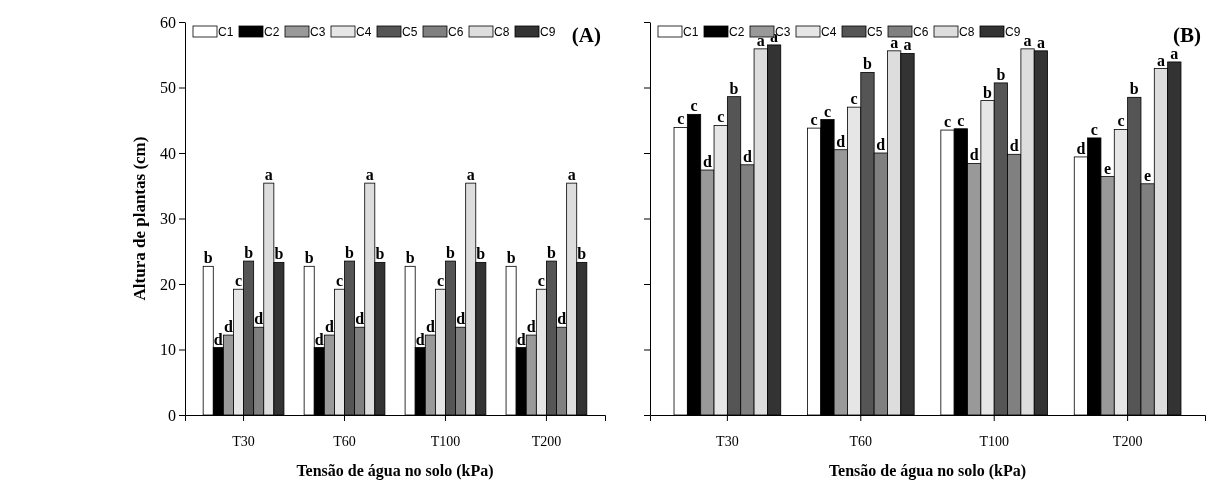 Image resolution: width=1211 pixels, height=490 pixels. I want to click on legend-label: C3, so click(318, 32).